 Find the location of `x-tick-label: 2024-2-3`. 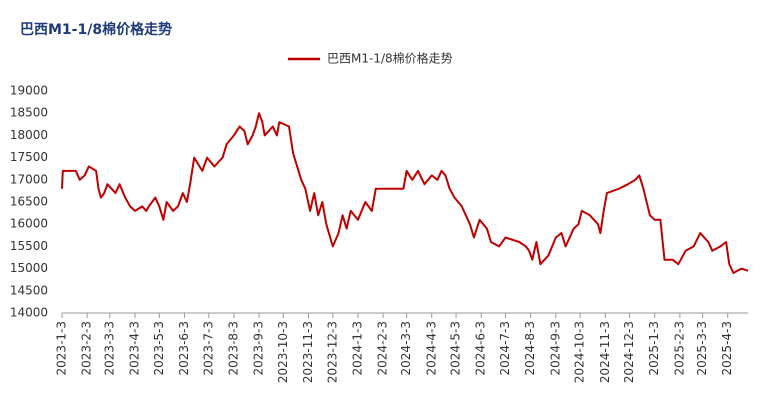

x-tick-label: 2024-2-3 is located at coordinates (383, 348).